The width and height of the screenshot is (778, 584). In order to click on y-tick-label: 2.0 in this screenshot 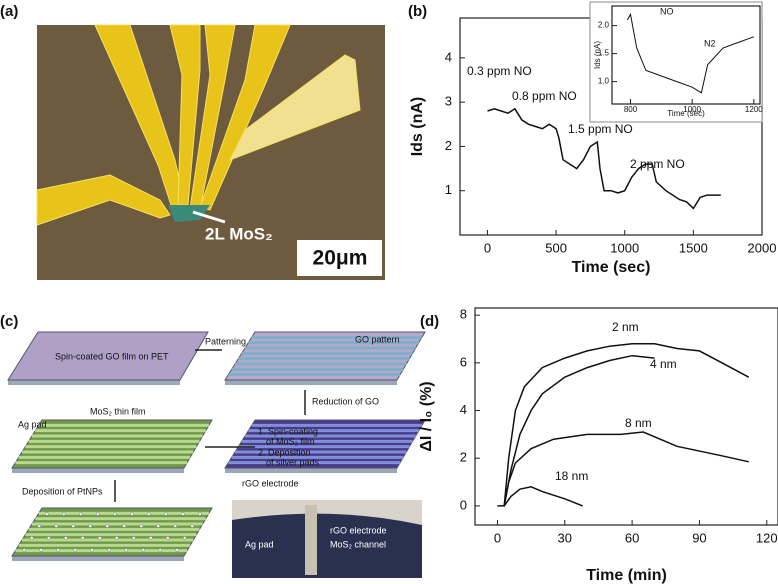, I will do `click(604, 25)`.